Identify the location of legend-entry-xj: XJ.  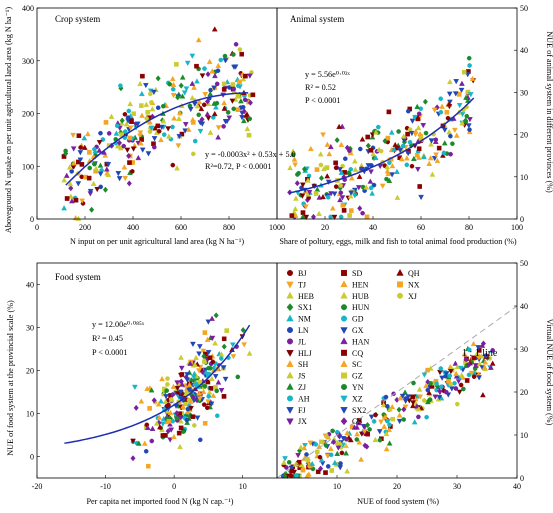
(407, 296).